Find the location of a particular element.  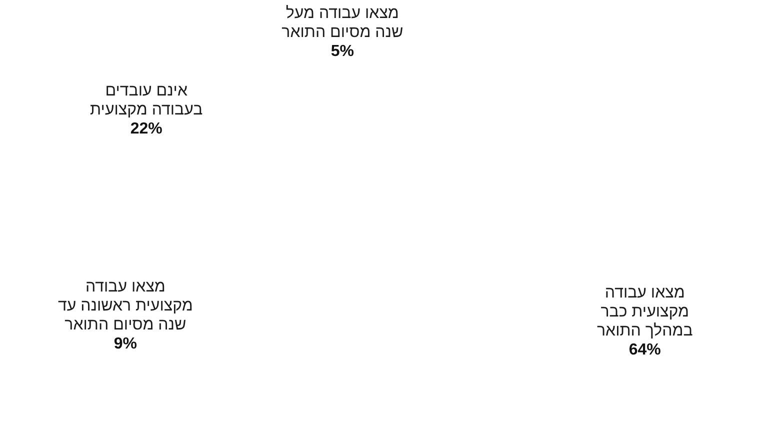

data-label: 5% is located at coordinates (342, 51).